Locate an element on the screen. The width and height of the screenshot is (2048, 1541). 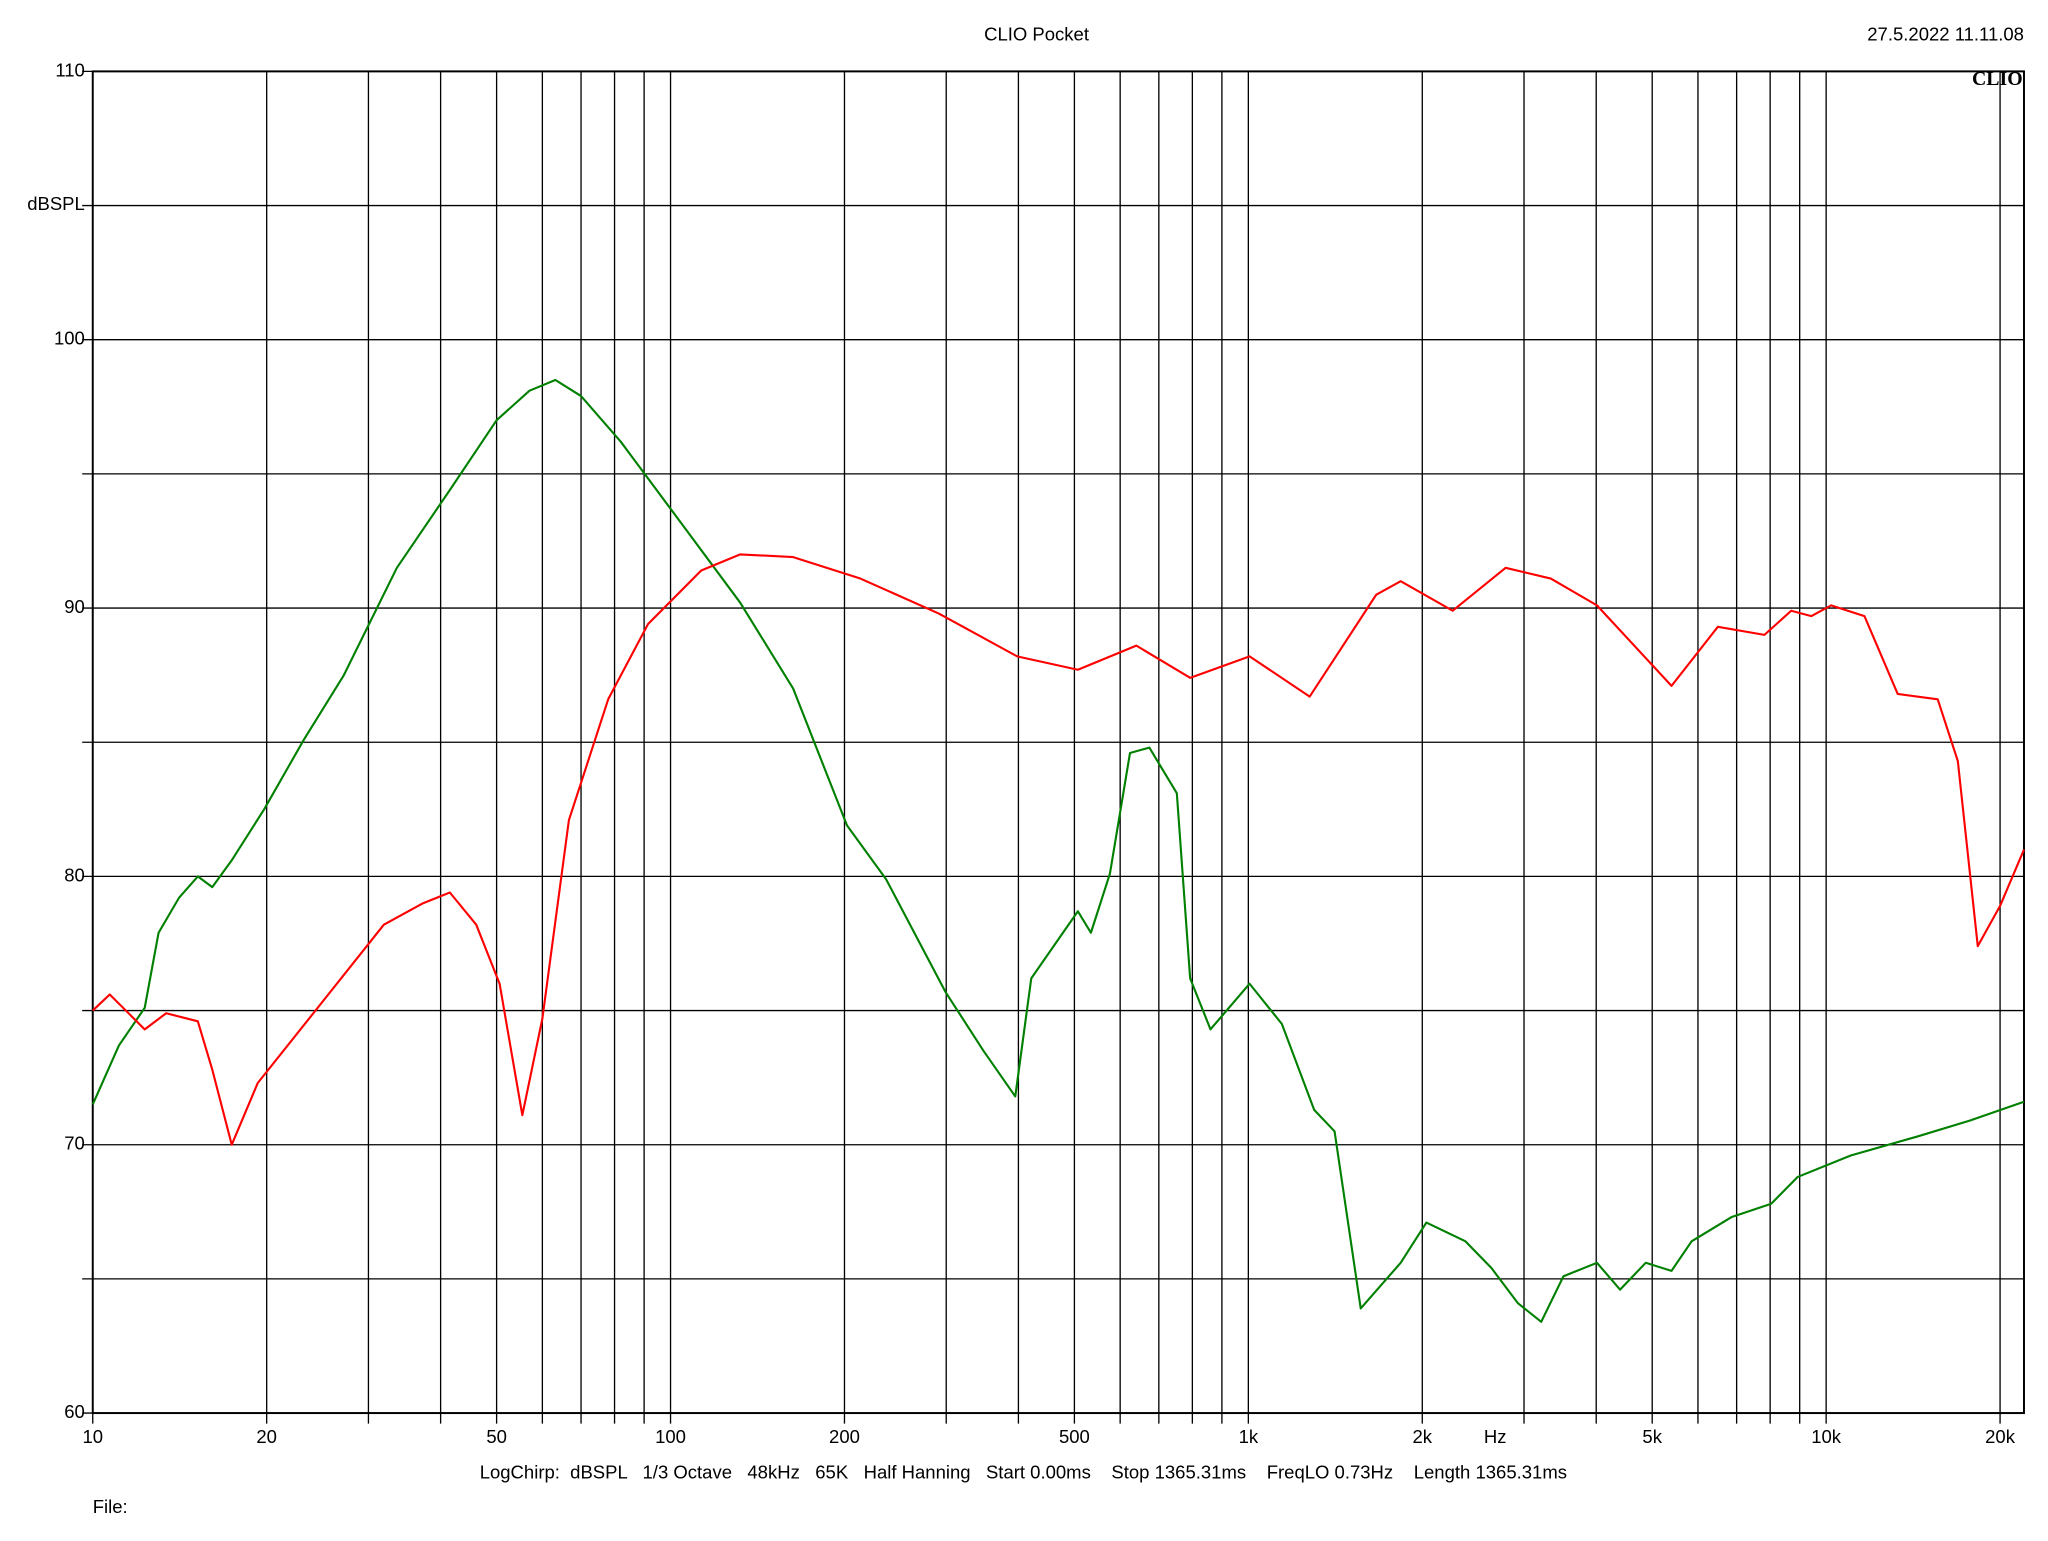
x-tick-label: 1k is located at coordinates (1249, 1436).